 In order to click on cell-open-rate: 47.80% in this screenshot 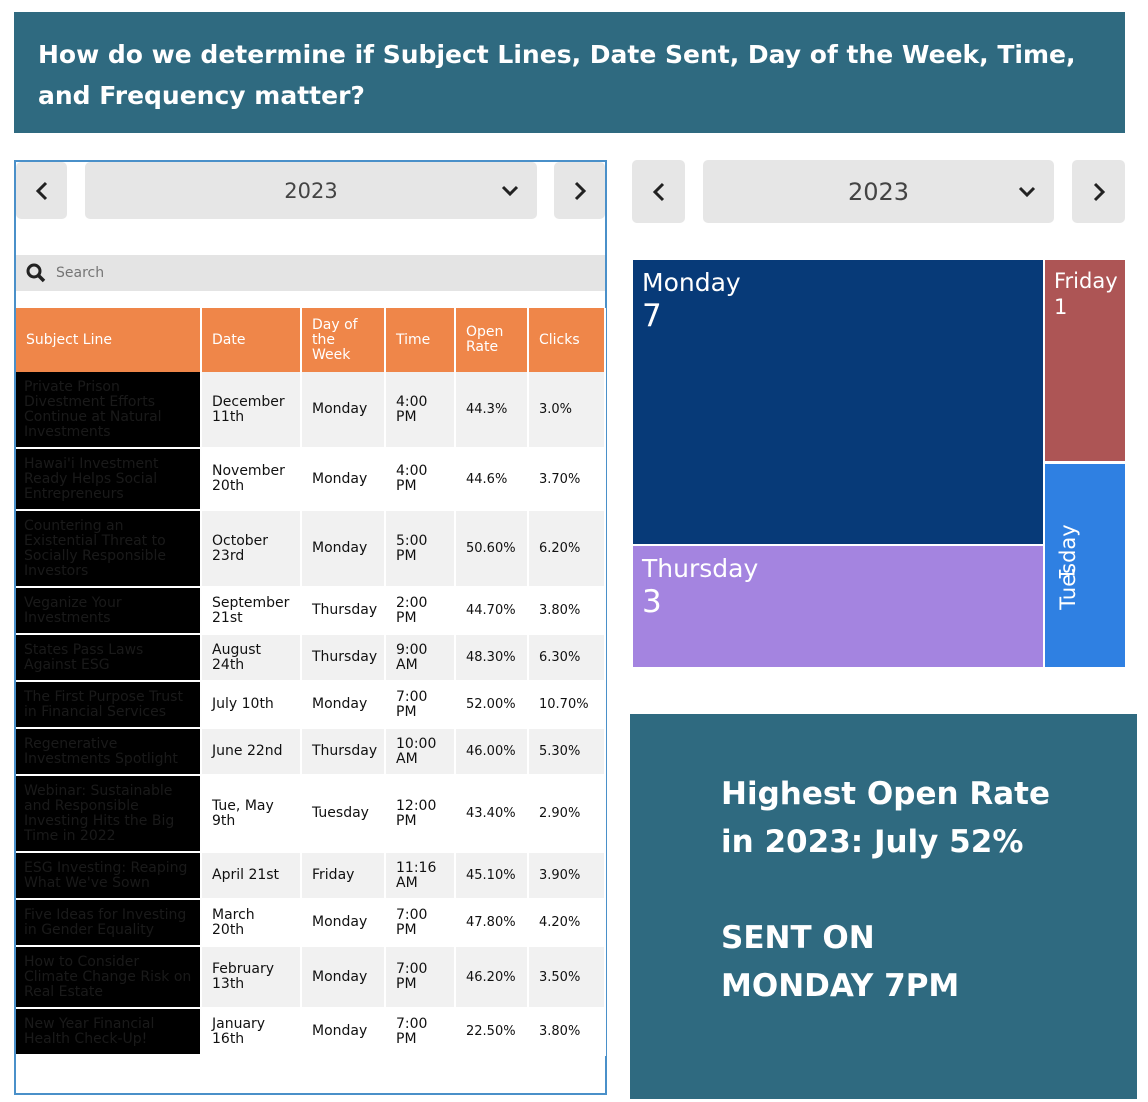, I will do `click(492, 923)`.